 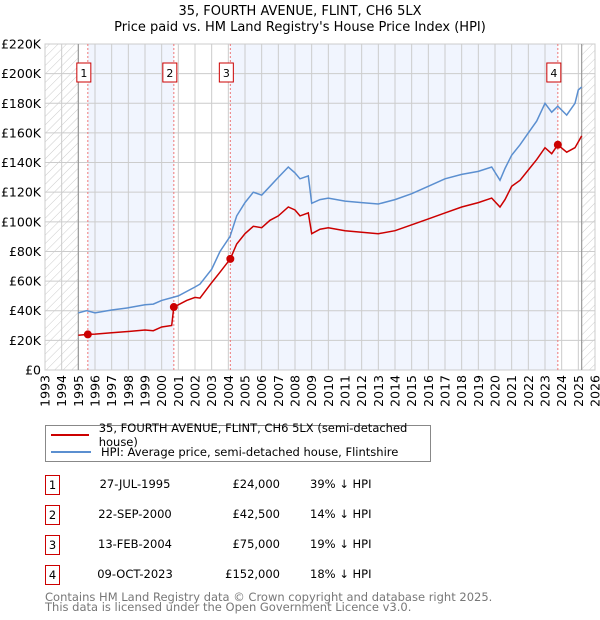 What do you see at coordinates (311, 391) in the screenshot?
I see `x-tick-label: 2009` at bounding box center [311, 391].